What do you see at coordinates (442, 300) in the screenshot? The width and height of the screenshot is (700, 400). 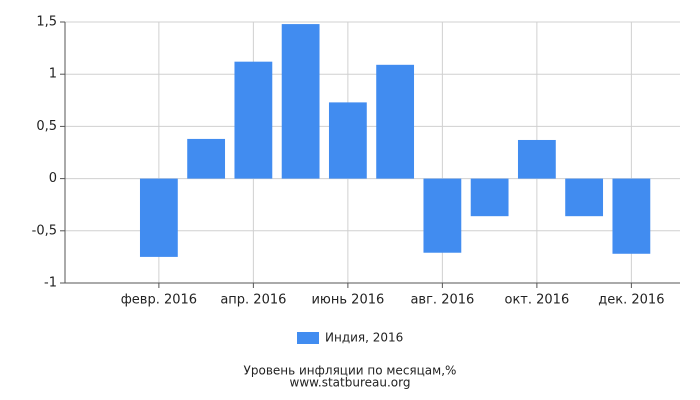 I see `x-tick-label: авг. 2016` at bounding box center [442, 300].